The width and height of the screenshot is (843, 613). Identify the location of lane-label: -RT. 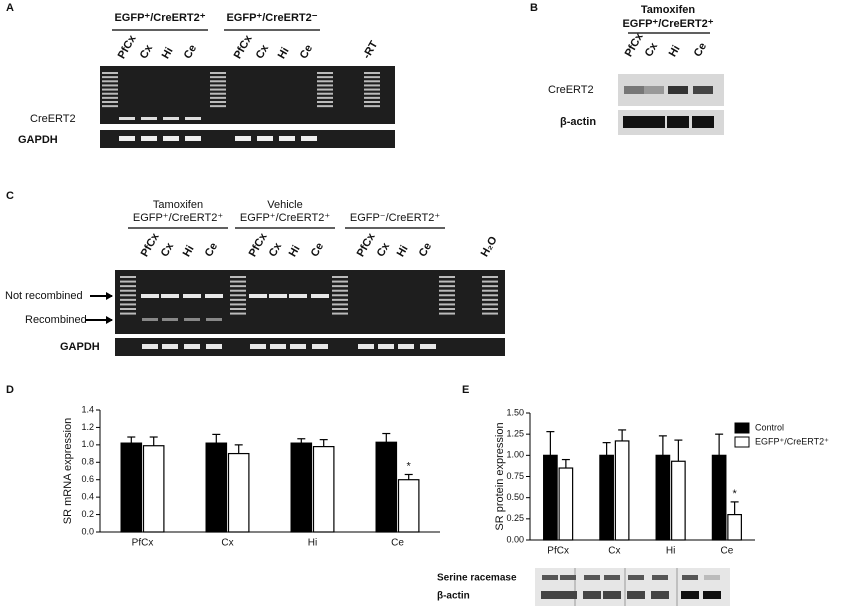
(371, 50).